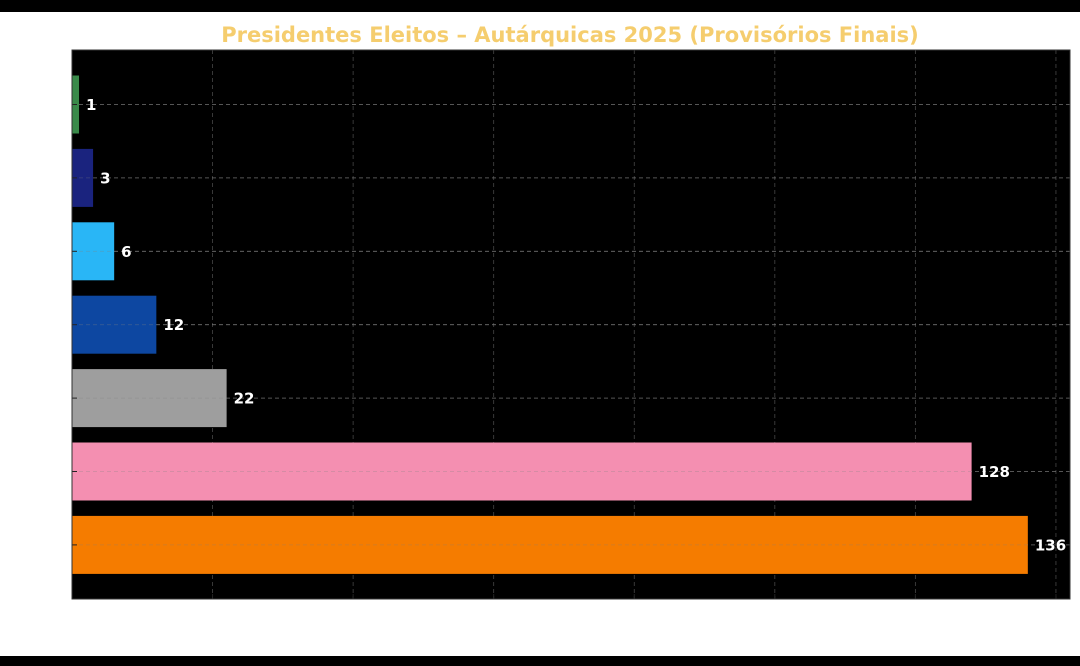 Image resolution: width=1080 pixels, height=666 pixels. What do you see at coordinates (244, 399) in the screenshot?
I see `value-label-5: 22` at bounding box center [244, 399].